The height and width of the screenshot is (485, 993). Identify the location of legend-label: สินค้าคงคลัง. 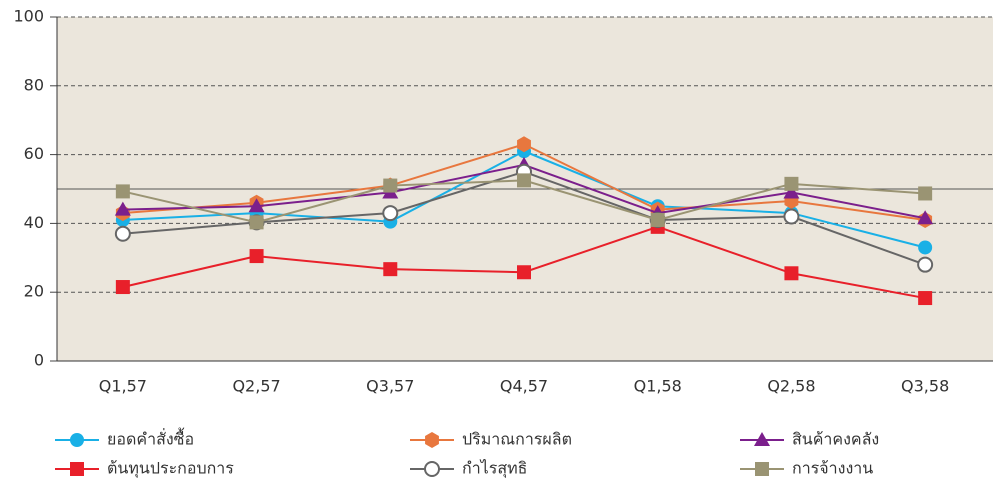
(835, 439).